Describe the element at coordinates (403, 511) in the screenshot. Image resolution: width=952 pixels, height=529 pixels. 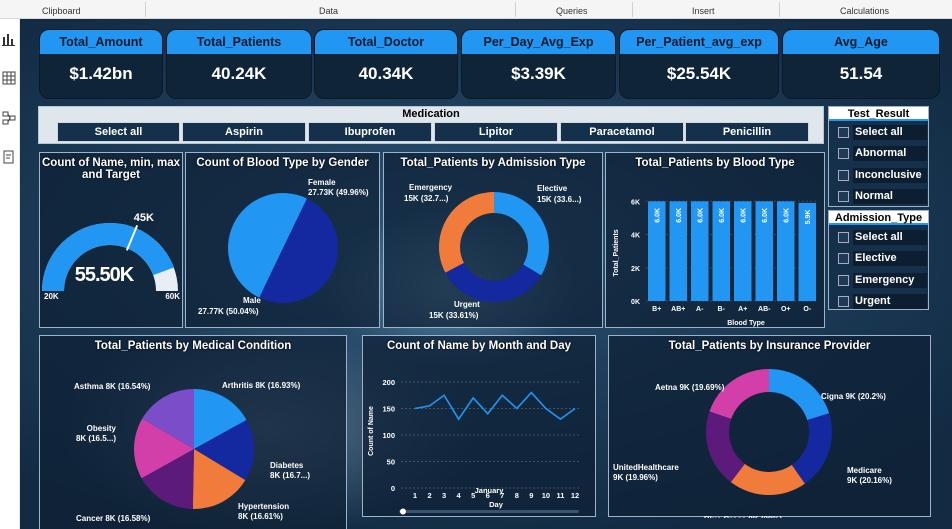
I see `scrollbar-handle` at that location.